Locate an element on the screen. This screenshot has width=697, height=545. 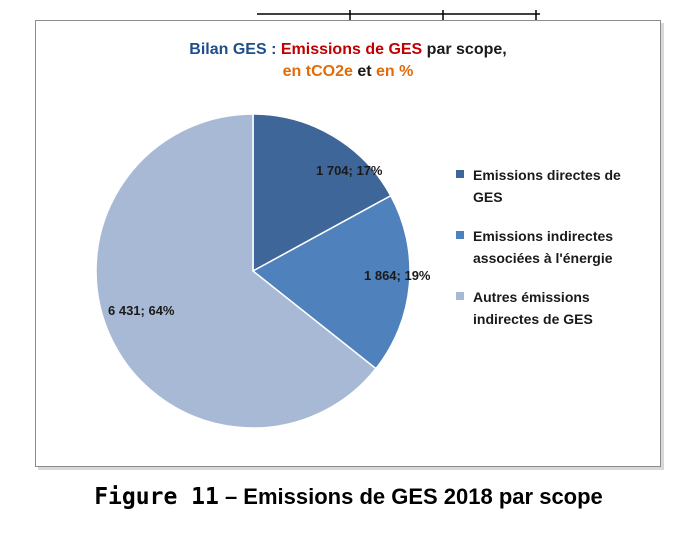
pie-data-label: 1 704; 17% is located at coordinates (349, 170).